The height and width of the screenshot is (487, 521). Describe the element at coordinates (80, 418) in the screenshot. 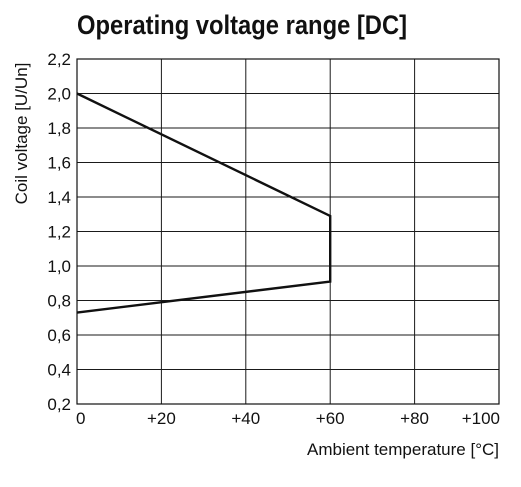

I see `x-tick-label: 0` at that location.